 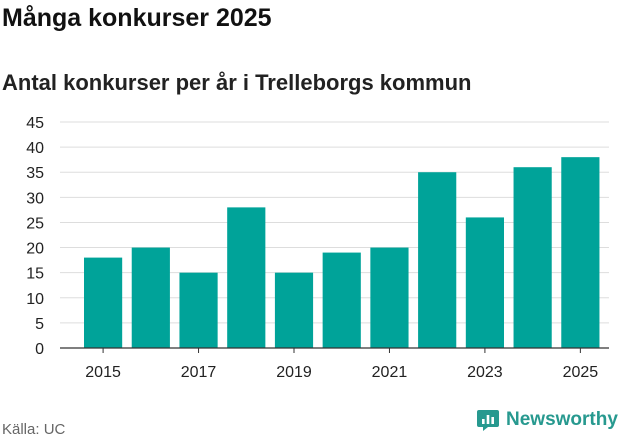 What do you see at coordinates (389, 297) in the screenshot?
I see `bar-2021` at bounding box center [389, 297].